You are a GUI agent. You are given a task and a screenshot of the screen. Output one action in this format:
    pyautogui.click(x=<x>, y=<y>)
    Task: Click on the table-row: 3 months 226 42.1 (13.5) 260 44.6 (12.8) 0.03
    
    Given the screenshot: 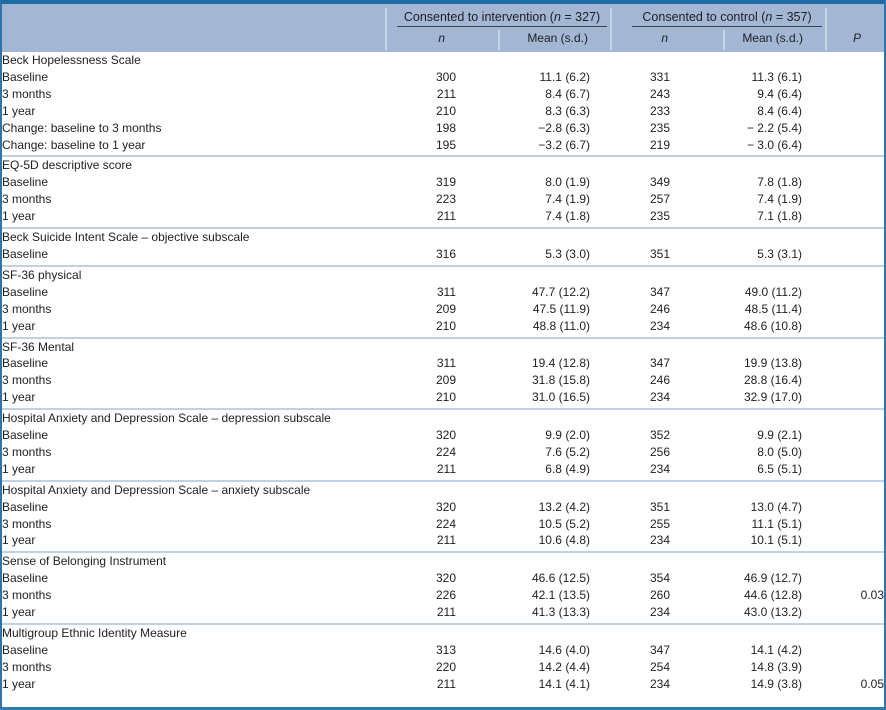 What is the action you would take?
    pyautogui.click(x=443, y=595)
    